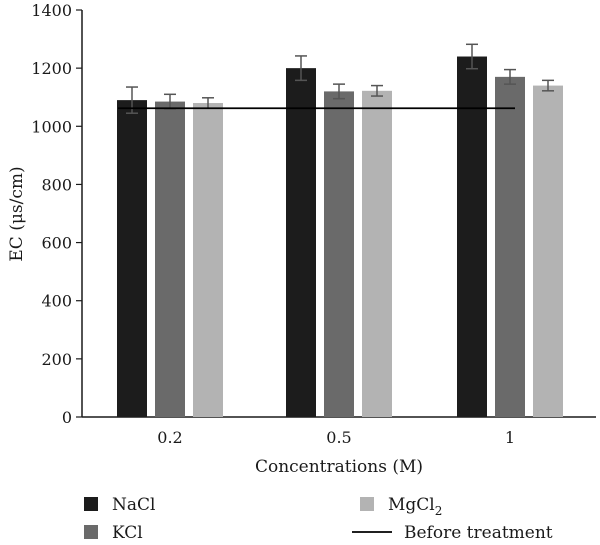 The height and width of the screenshot is (545, 600). I want to click on x-tick-label: 0.2, so click(169, 437).